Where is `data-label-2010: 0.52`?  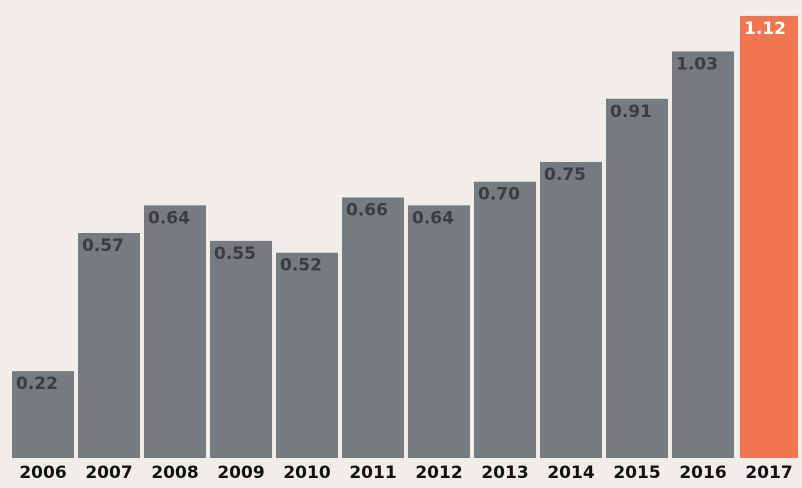
data-label-2010: 0.52 is located at coordinates (301, 266).